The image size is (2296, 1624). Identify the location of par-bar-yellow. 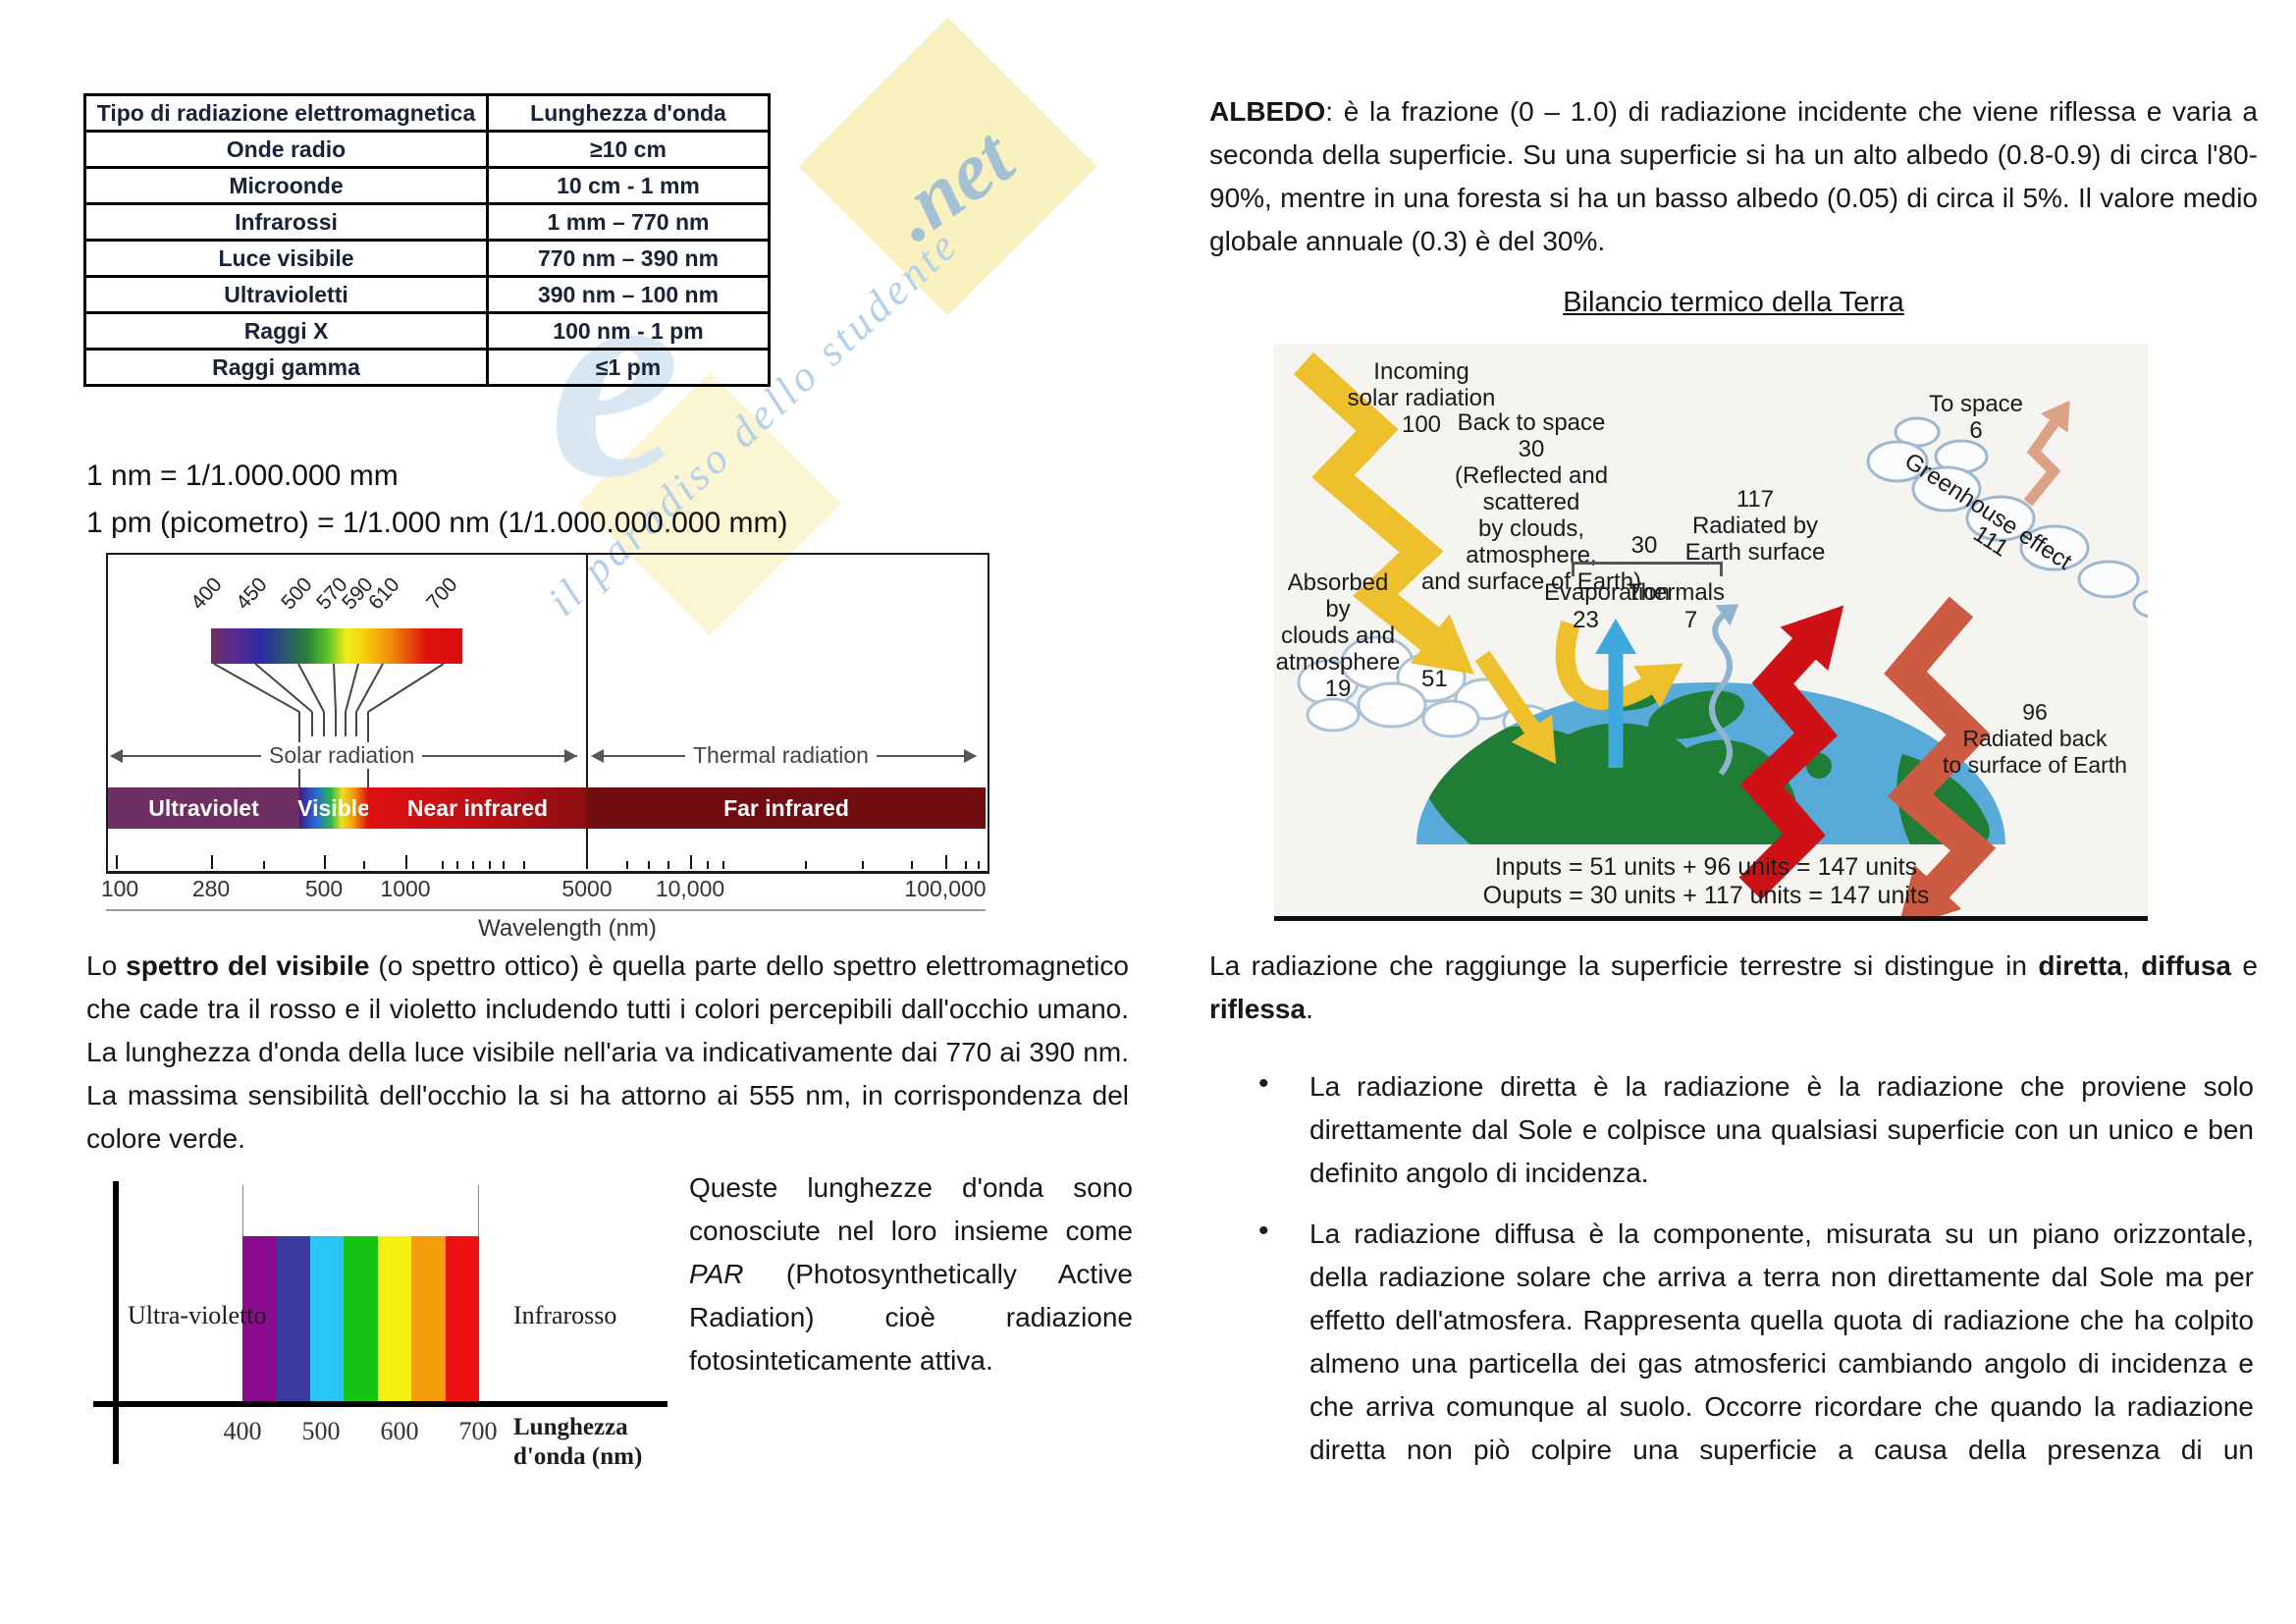
(394, 1318).